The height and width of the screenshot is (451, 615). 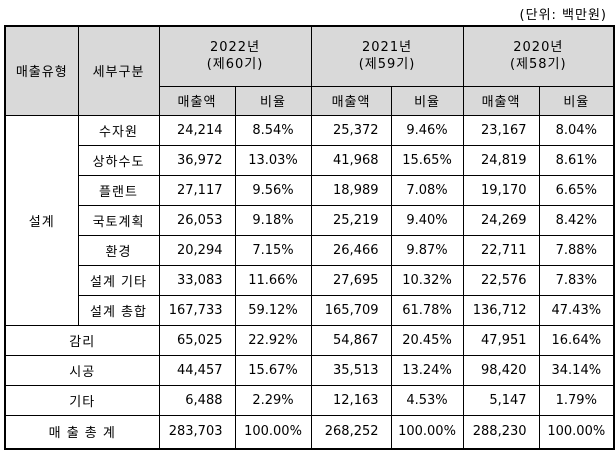 I want to click on cell-amount: 98,420, so click(x=501, y=370).